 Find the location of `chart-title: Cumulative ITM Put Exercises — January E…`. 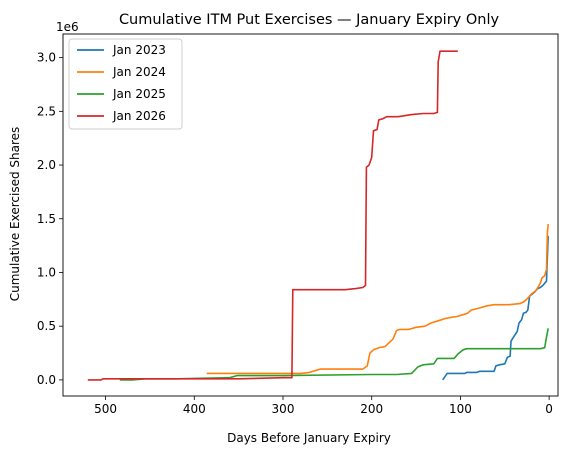

chart-title: Cumulative ITM Put Exercises — January E… is located at coordinates (309, 20).